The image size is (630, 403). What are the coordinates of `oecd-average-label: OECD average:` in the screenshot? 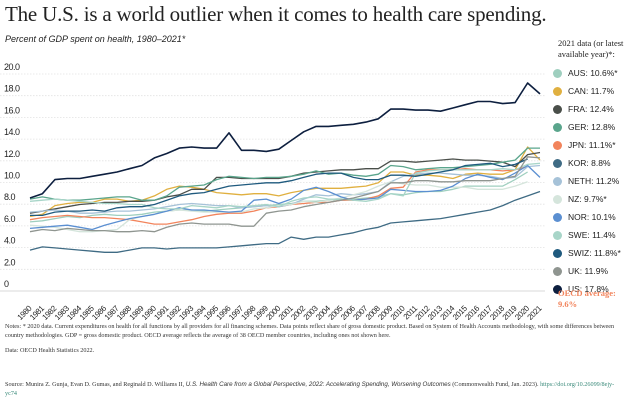 It's located at (587, 293).